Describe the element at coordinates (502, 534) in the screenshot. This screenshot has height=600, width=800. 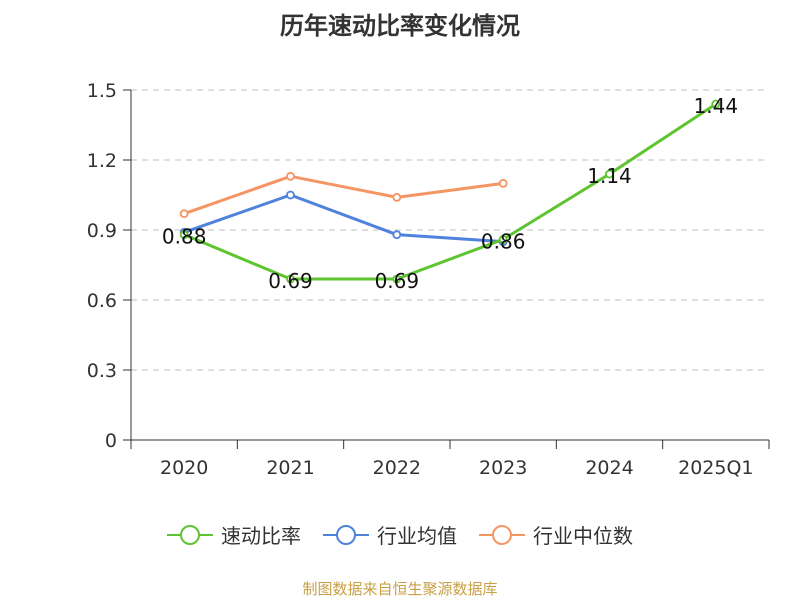
I see `legend-swatch-industry-median` at that location.